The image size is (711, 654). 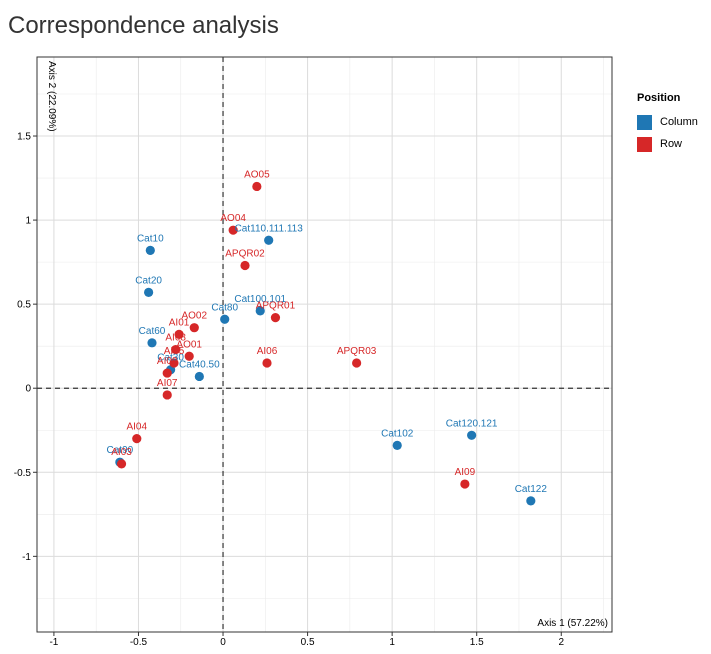 I want to click on legend-item-column: Column, so click(x=667, y=122).